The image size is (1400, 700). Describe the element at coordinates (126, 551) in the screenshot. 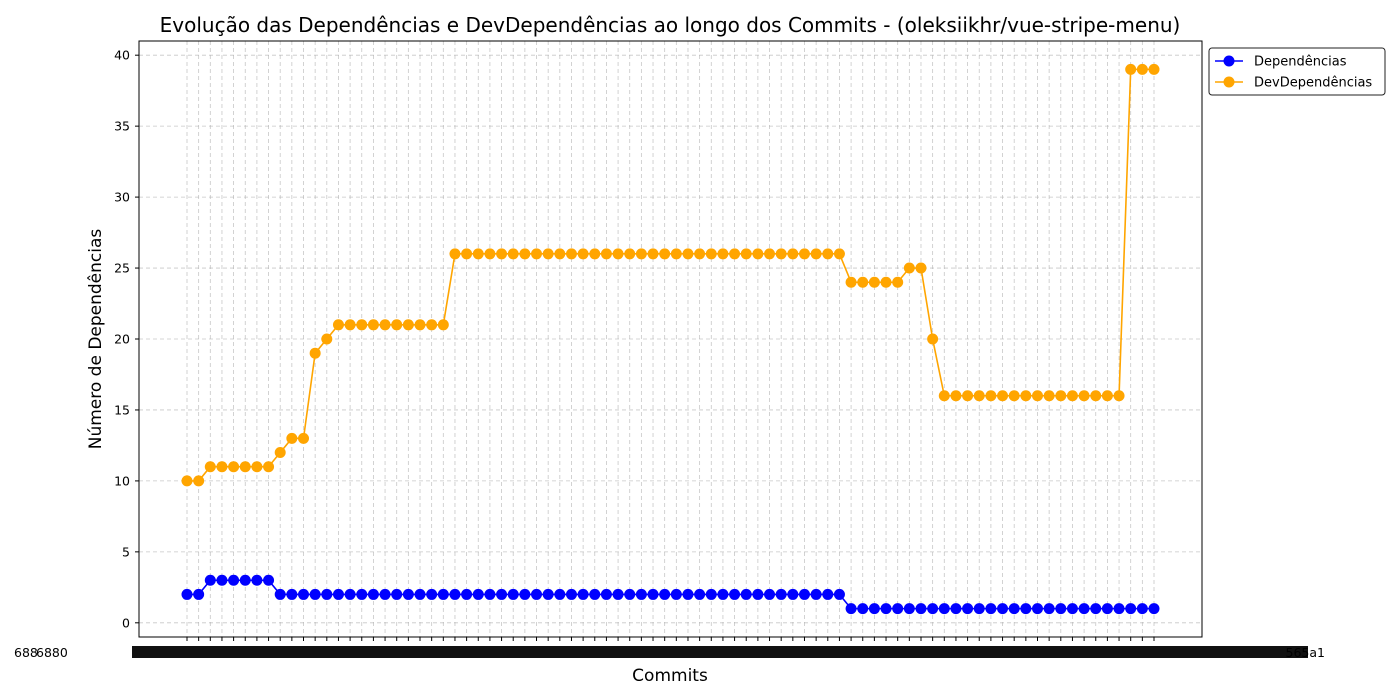

I see `y-tick-label: 5` at that location.